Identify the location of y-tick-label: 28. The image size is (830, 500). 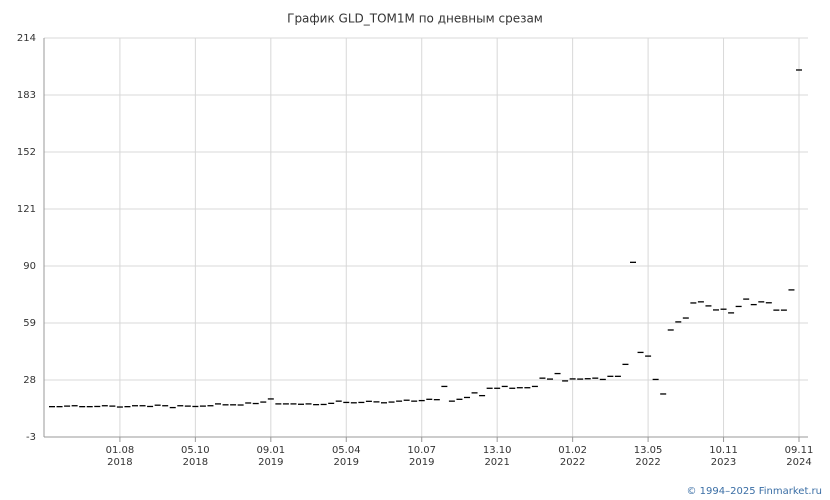
(29, 380).